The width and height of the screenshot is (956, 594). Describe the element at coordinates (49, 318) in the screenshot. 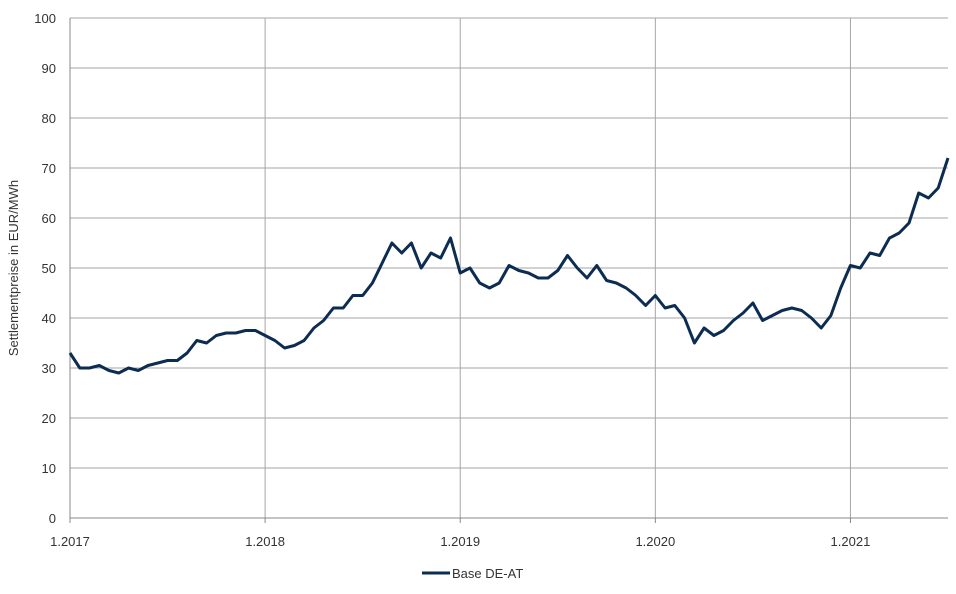

I see `y-tick-label: 40` at that location.